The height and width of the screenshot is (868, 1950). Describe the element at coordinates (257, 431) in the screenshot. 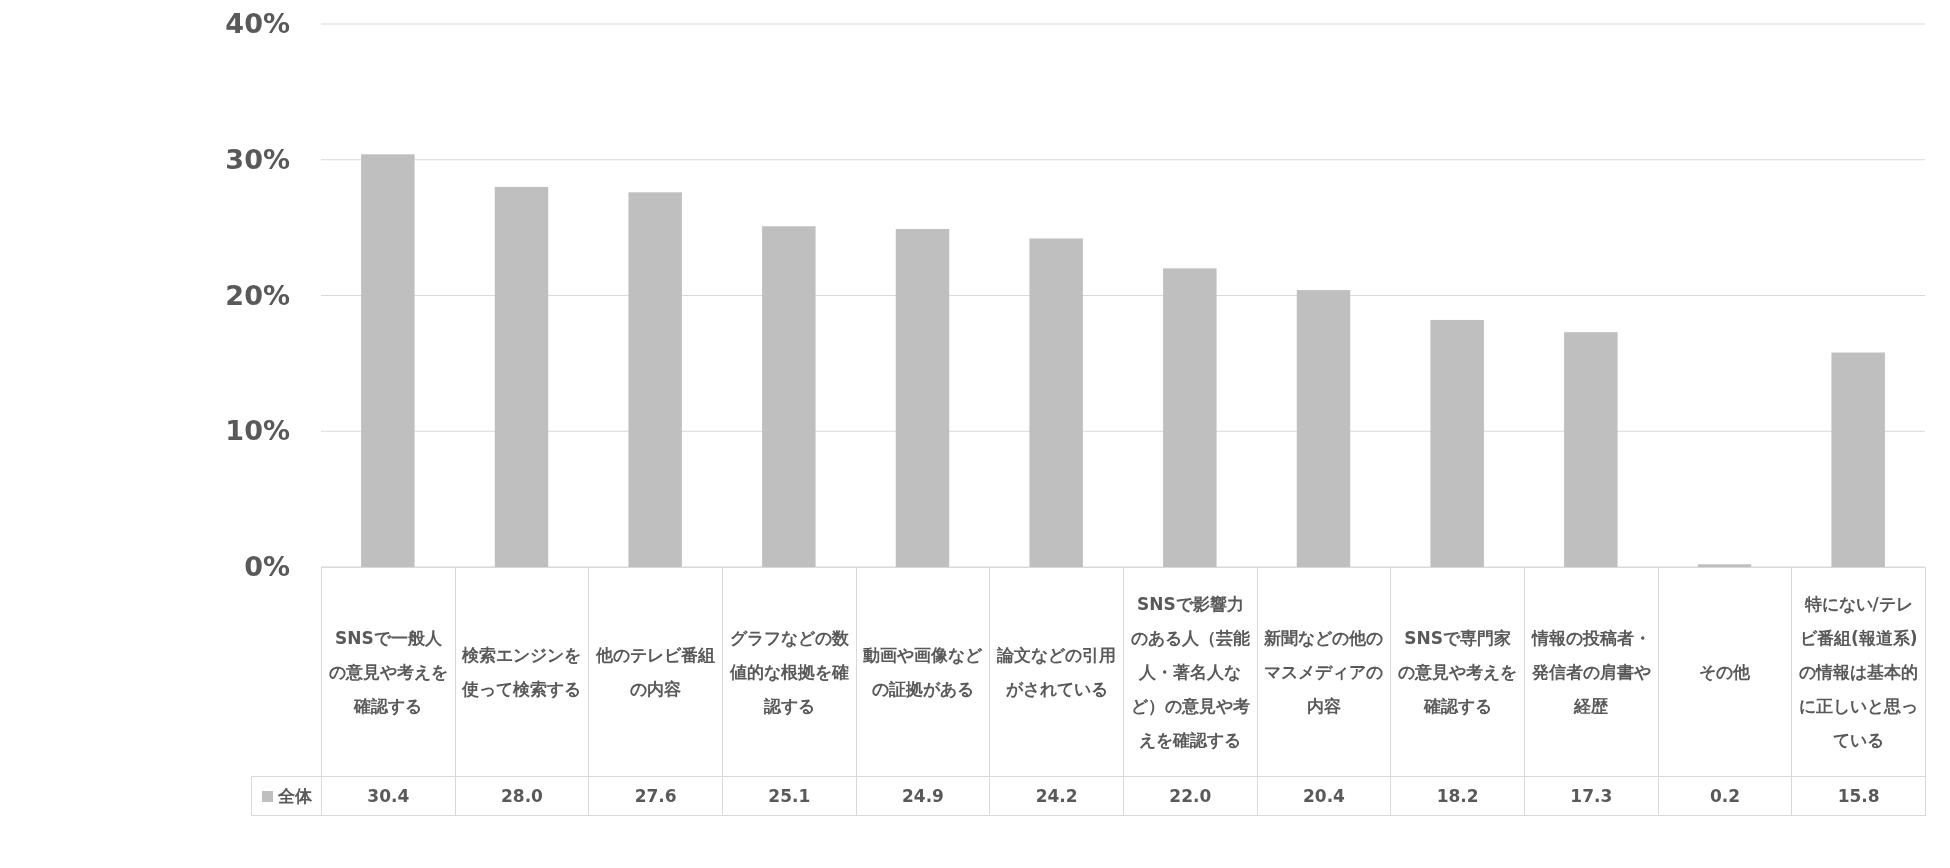

I see `y-tick-label: 10%` at that location.